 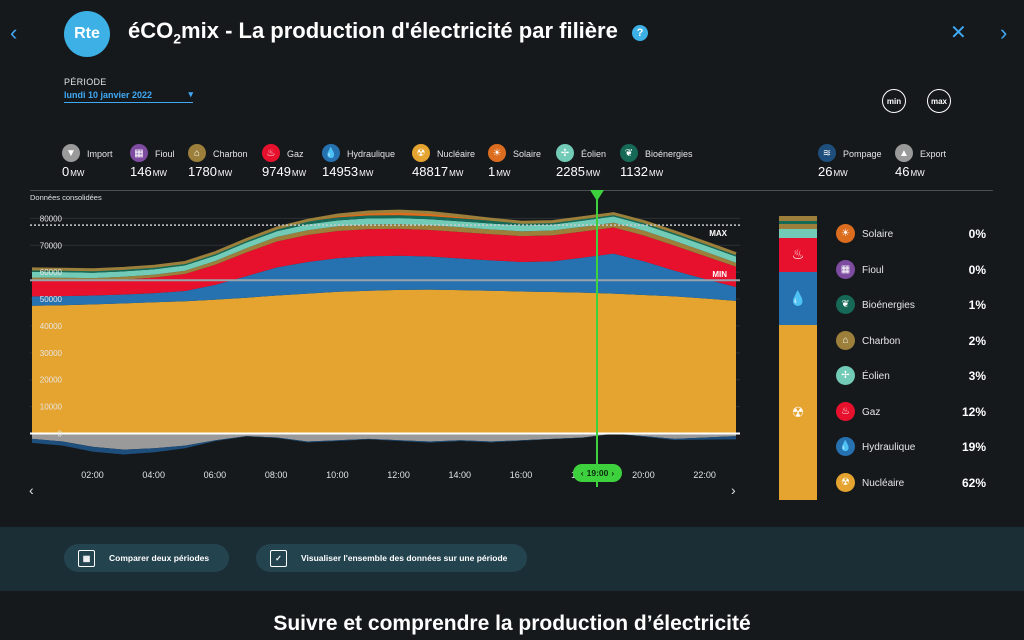 I want to click on share-row: ❦ Bioénergies 1%, so click(x=911, y=305).